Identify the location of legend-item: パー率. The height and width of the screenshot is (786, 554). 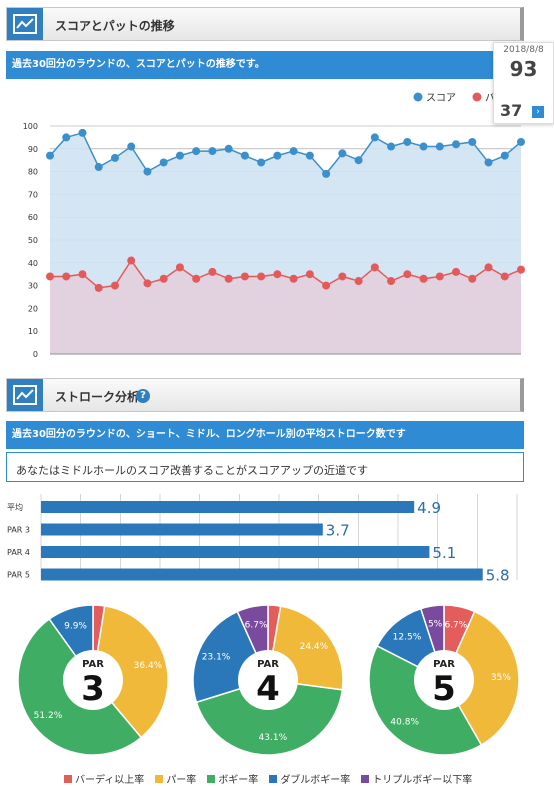
(175, 778).